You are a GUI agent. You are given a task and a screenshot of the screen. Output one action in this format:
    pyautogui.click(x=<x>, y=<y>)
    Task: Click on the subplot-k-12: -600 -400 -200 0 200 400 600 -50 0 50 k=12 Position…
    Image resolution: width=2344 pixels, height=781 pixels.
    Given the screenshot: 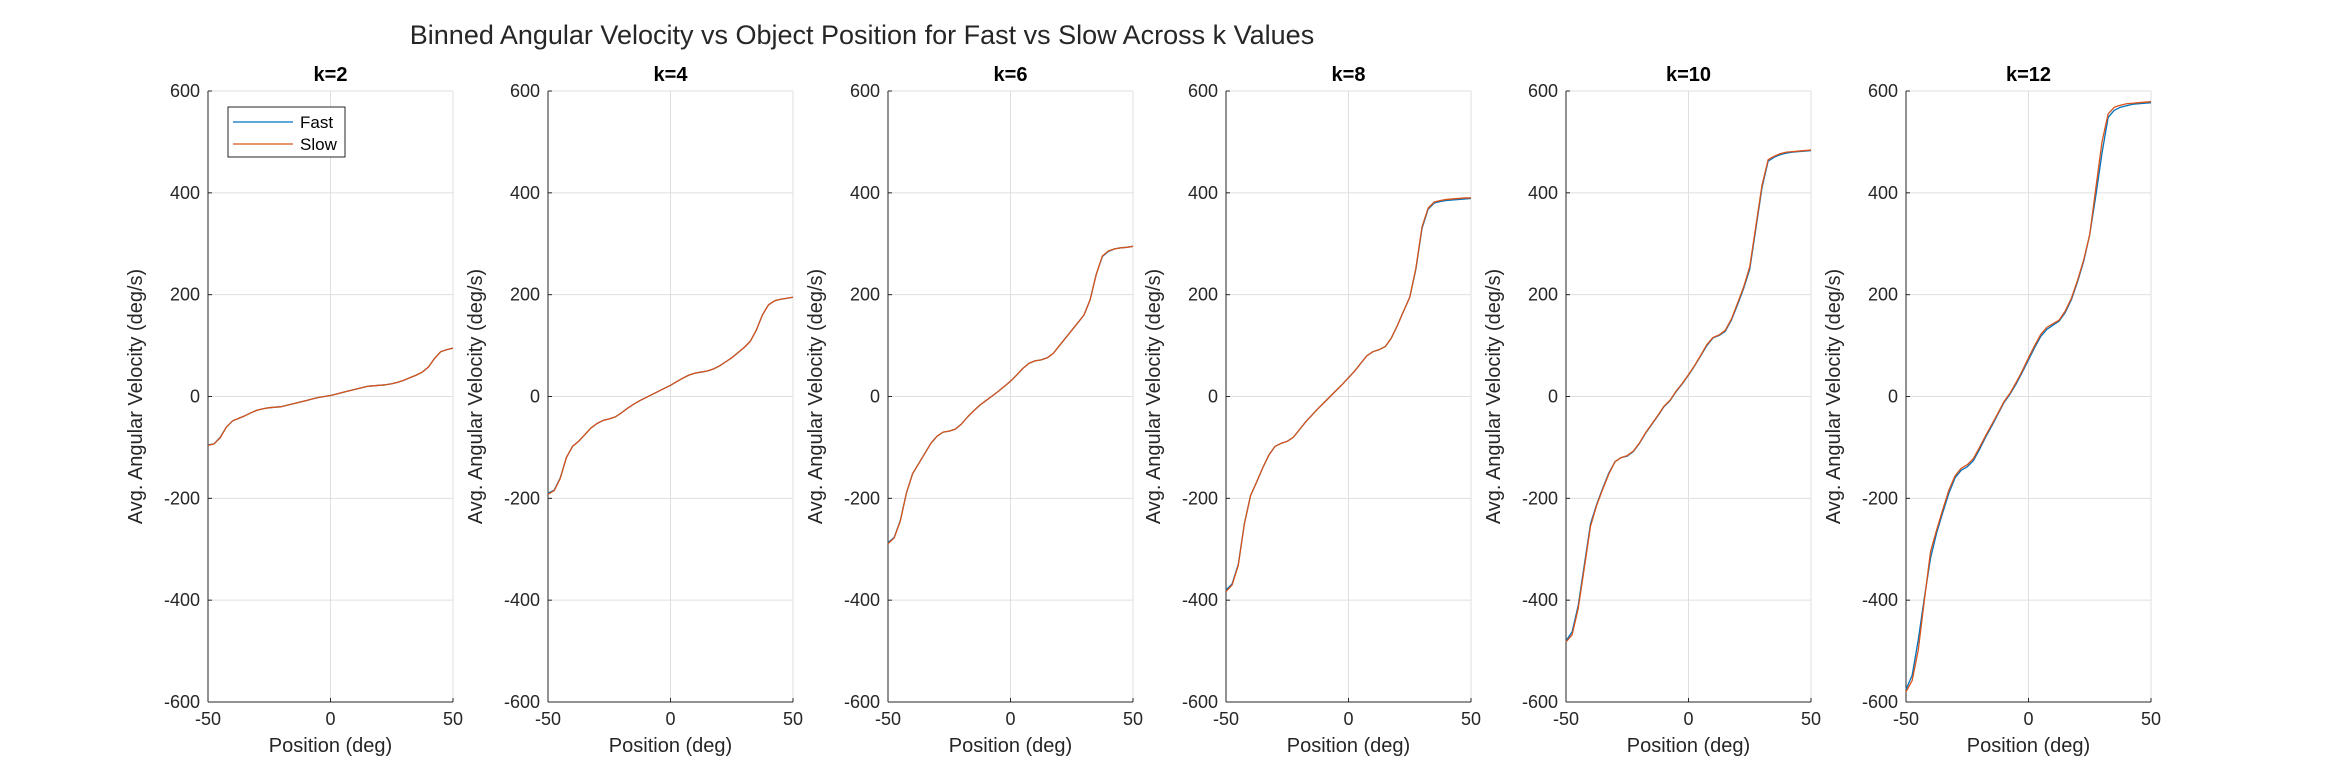 What is the action you would take?
    pyautogui.click(x=1992, y=410)
    